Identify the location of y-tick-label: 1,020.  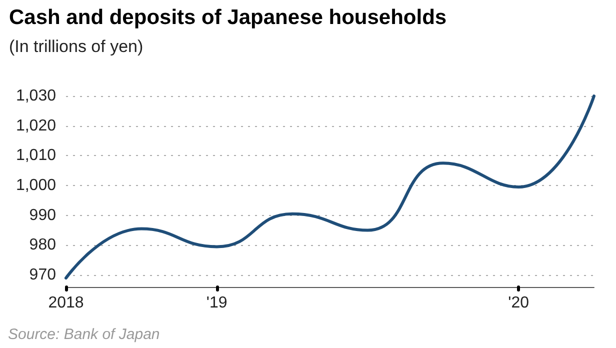
(36, 125).